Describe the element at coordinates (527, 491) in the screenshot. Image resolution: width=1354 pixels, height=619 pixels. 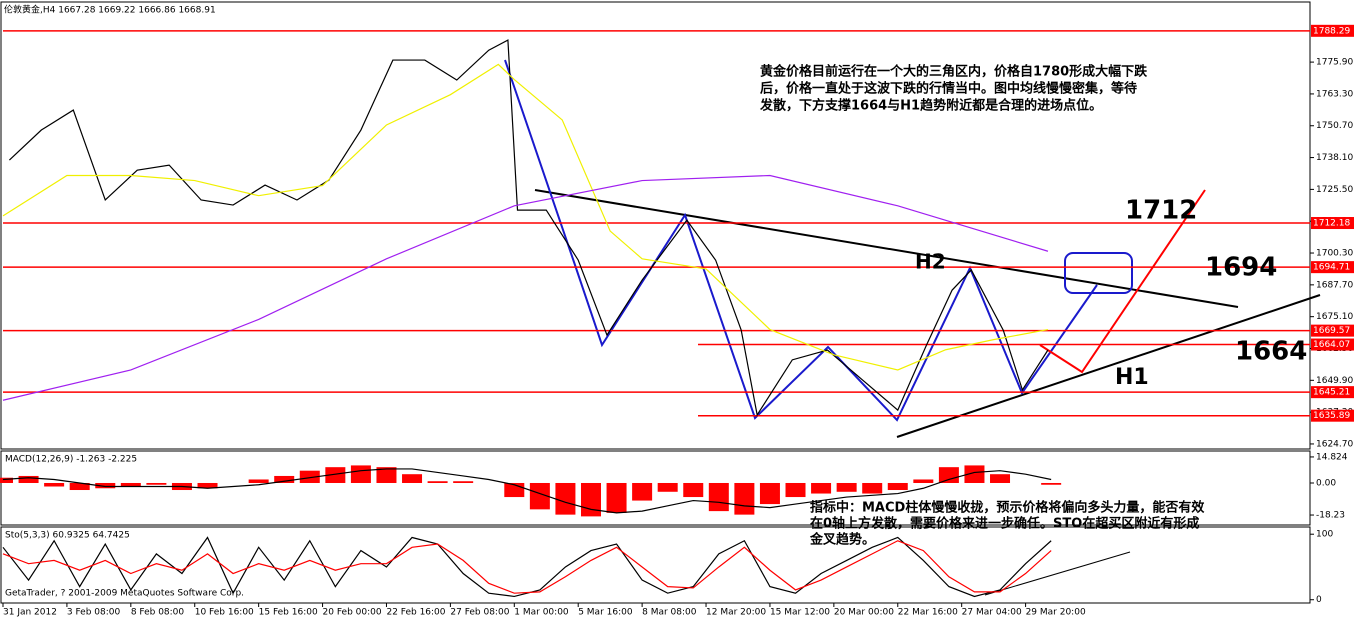
I see `signal-line` at that location.